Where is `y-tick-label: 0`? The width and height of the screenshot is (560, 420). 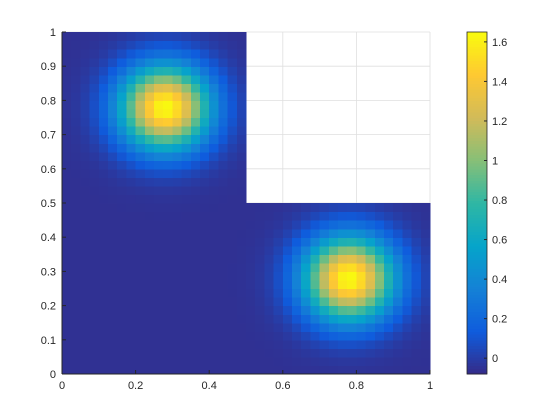
y-tick-label: 0 is located at coordinates (53, 375).